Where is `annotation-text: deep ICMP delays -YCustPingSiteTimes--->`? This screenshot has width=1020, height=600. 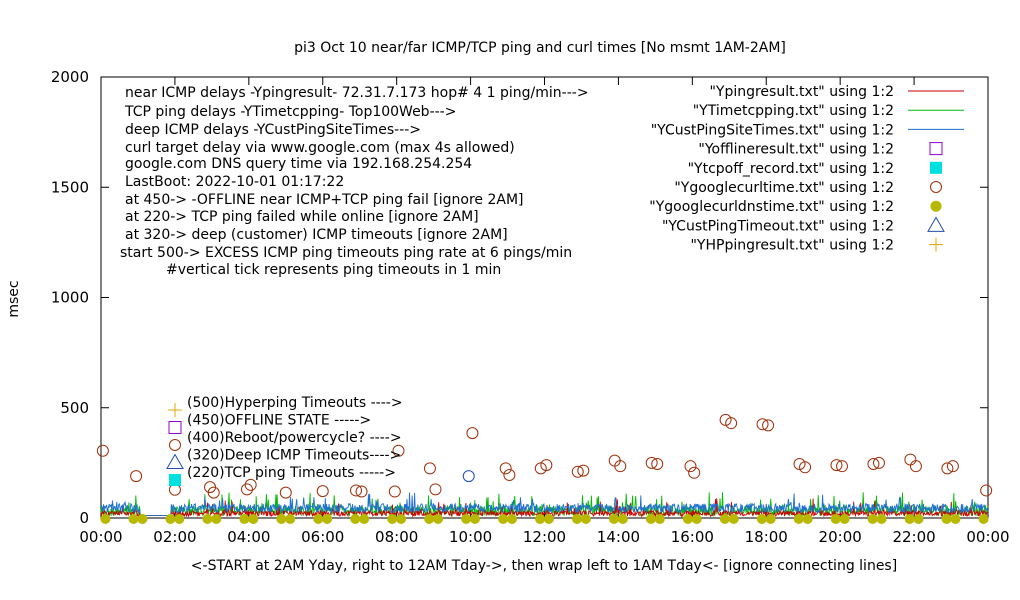 annotation-text: deep ICMP delays -YCustPingSiteTimes---> is located at coordinates (273, 130).